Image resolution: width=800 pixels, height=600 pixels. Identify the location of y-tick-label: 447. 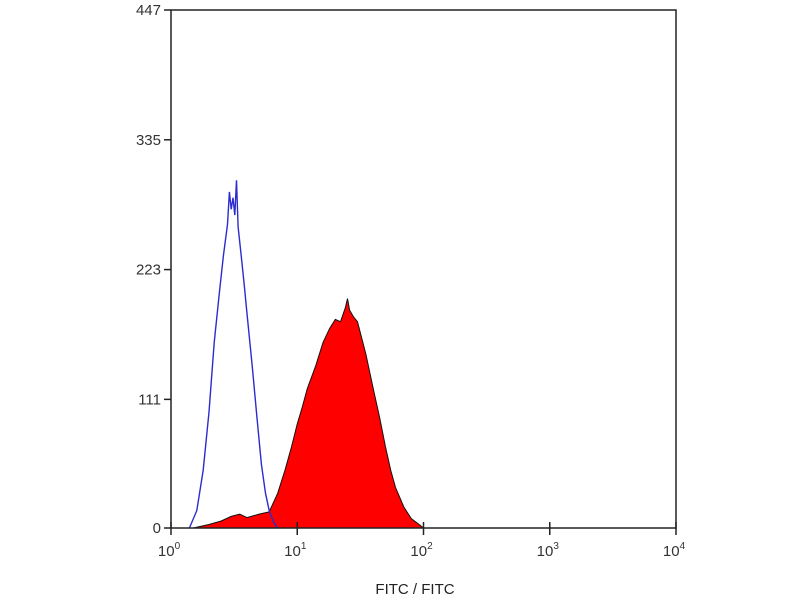
(148, 10).